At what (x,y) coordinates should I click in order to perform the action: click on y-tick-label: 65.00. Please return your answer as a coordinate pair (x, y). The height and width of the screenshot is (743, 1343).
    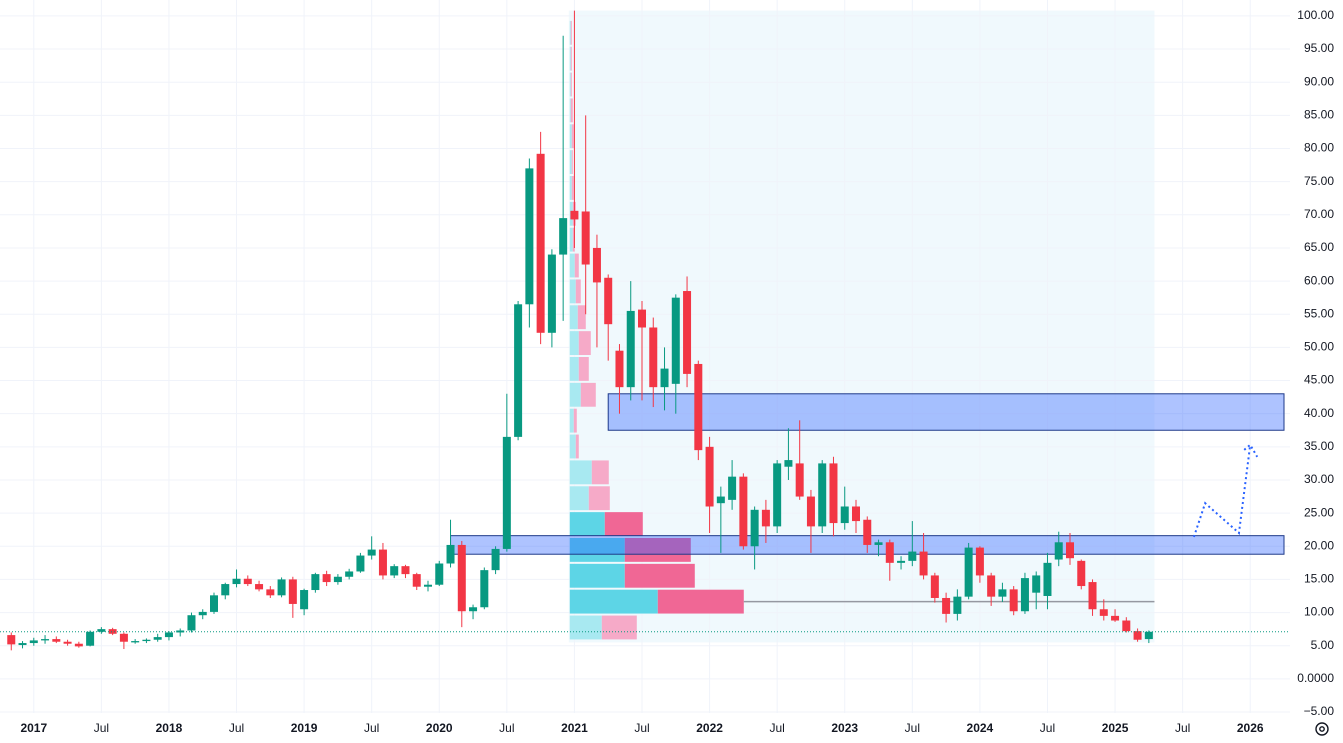
    Looking at the image, I should click on (1319, 247).